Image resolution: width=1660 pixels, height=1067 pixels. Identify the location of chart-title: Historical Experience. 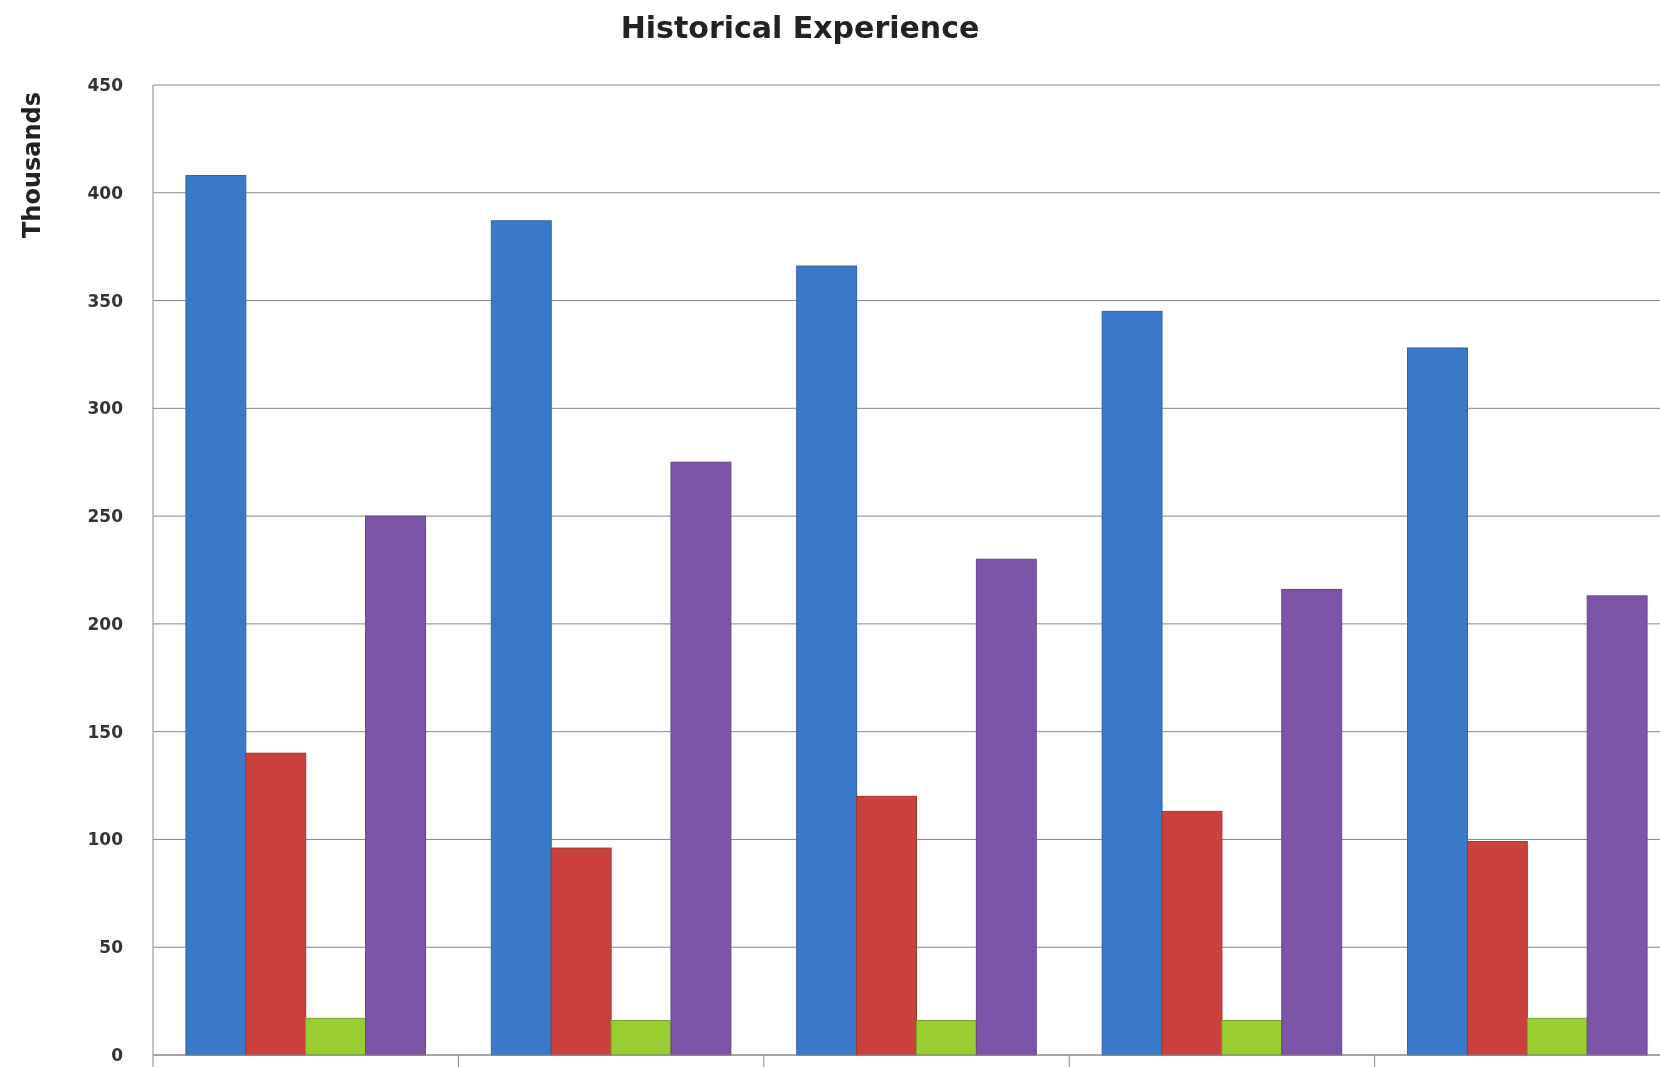
(800, 27).